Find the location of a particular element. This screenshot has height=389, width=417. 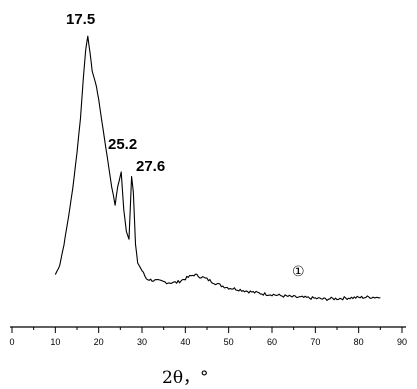

x-tick-label: 60 is located at coordinates (272, 342).